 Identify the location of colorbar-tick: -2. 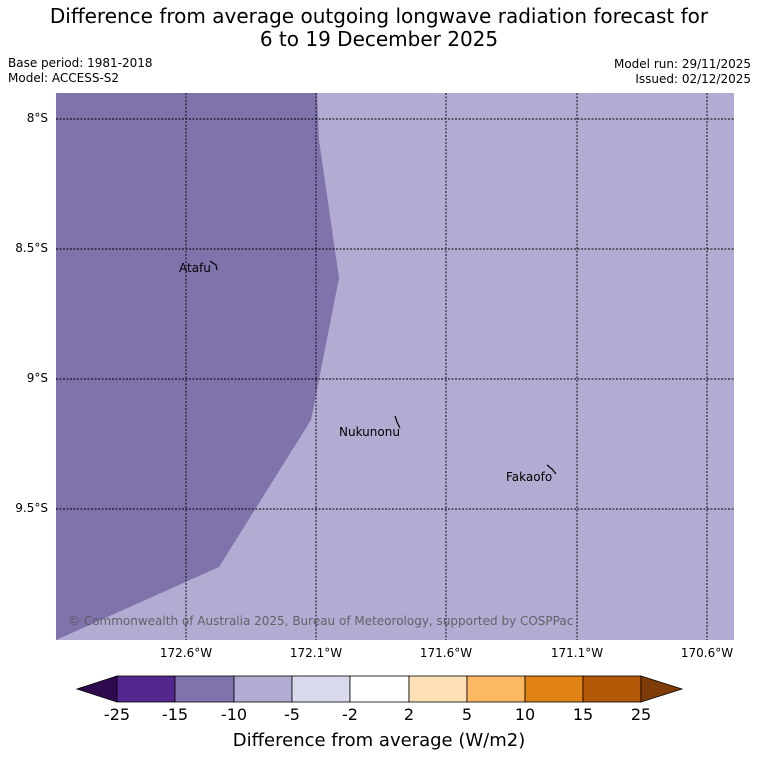
(350, 714).